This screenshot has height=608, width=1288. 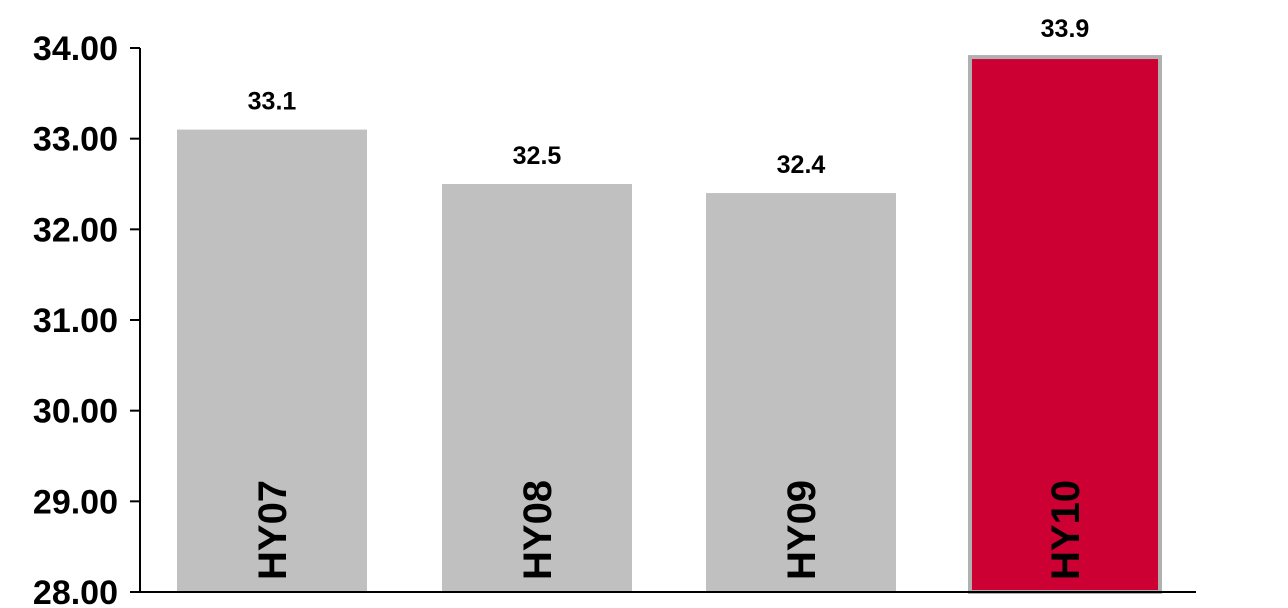 What do you see at coordinates (75, 412) in the screenshot?
I see `y-tick-label: 30.00` at bounding box center [75, 412].